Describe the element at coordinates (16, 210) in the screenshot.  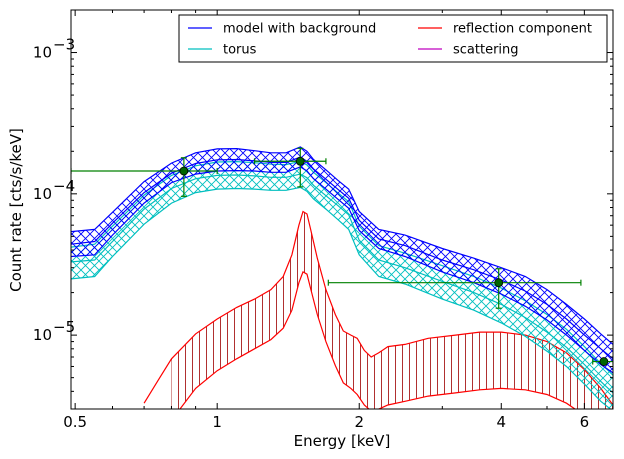
I see `y-axis-title: Count rate [cts/s/keV]` at that location.